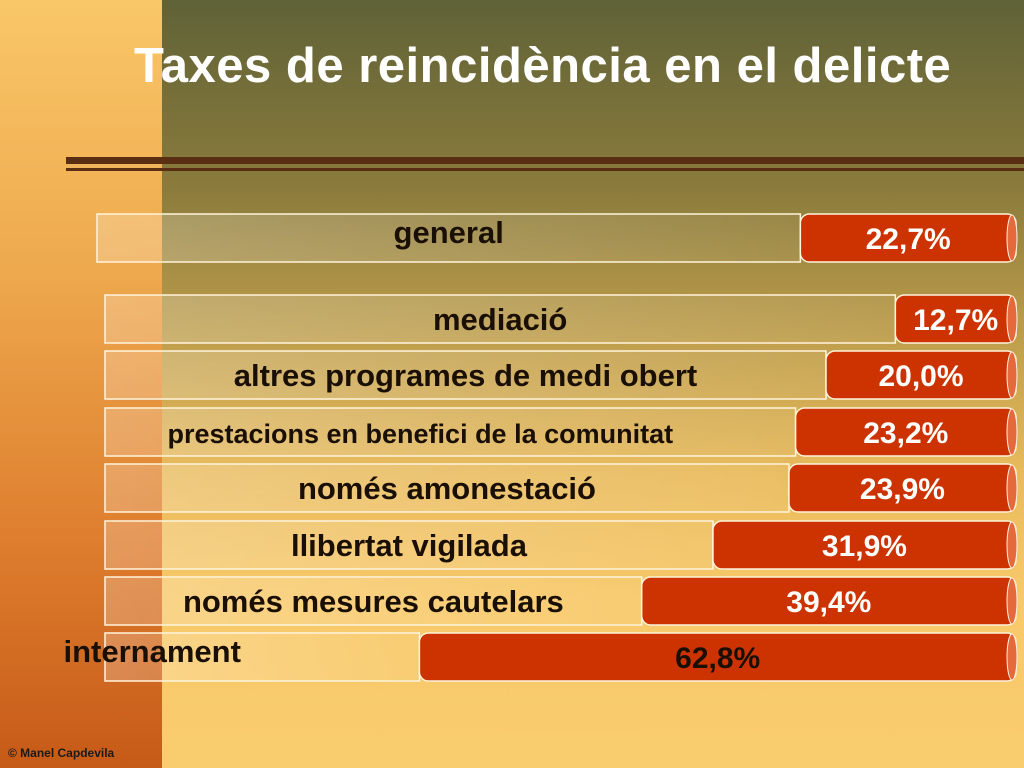  What do you see at coordinates (902, 489) in the screenshot?
I see `value-label-4: 23,9%` at bounding box center [902, 489].